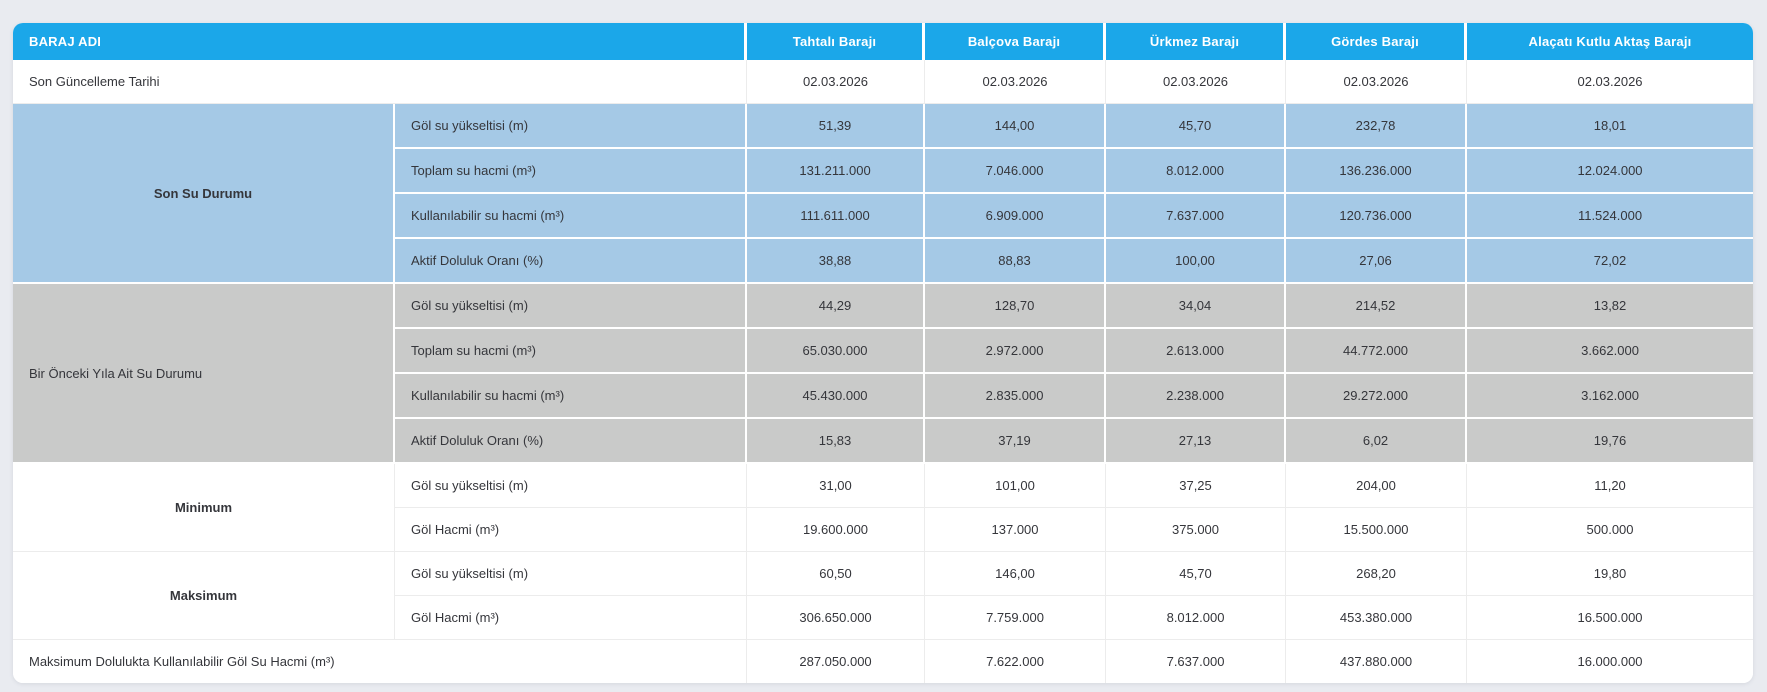 The width and height of the screenshot is (1767, 692). I want to click on cell-value: 128,70, so click(1016, 306).